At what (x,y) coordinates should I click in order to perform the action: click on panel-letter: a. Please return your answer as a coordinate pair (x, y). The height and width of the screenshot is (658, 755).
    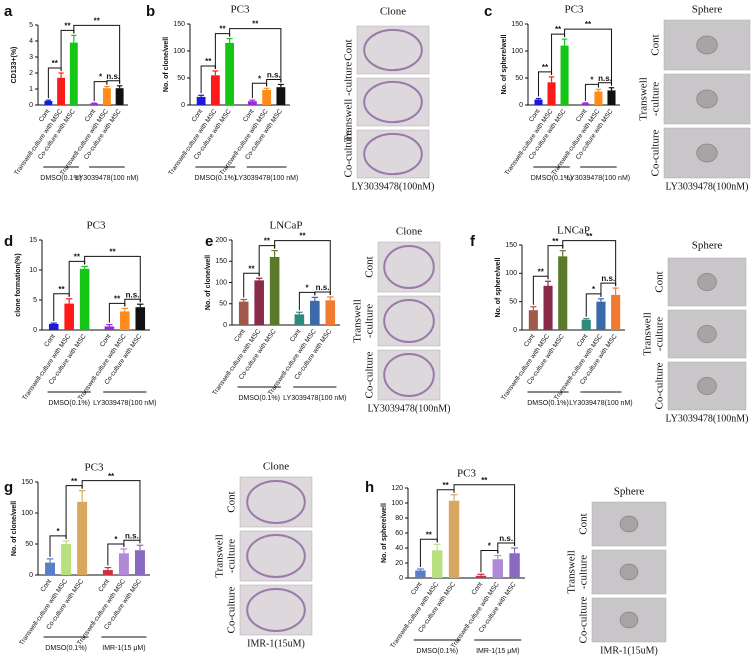
    Looking at the image, I should click on (8, 11).